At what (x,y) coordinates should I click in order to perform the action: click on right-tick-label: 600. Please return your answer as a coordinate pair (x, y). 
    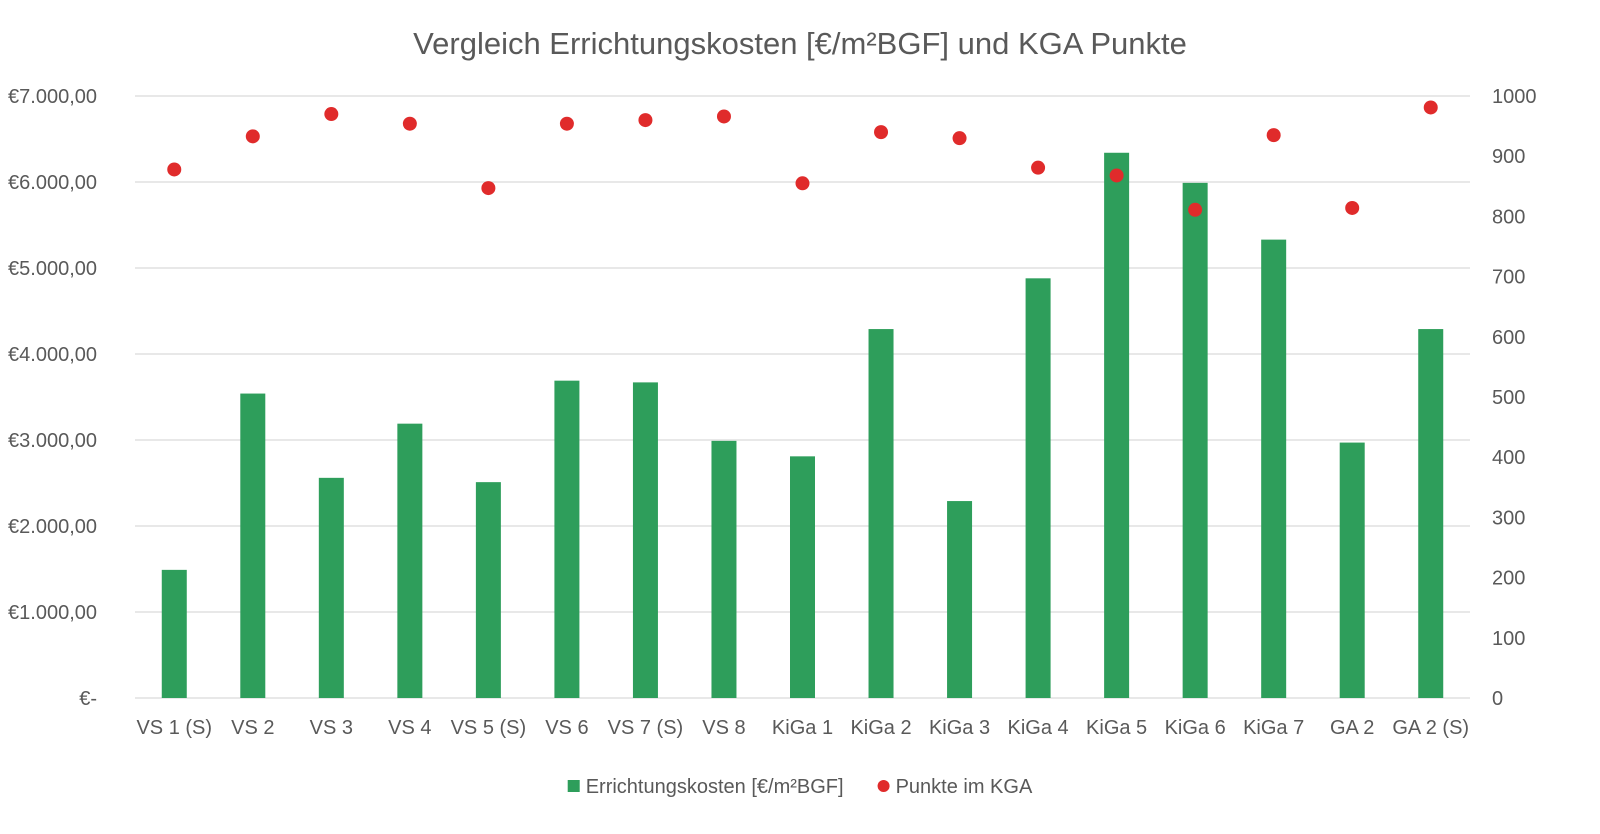
    Looking at the image, I should click on (1508, 338).